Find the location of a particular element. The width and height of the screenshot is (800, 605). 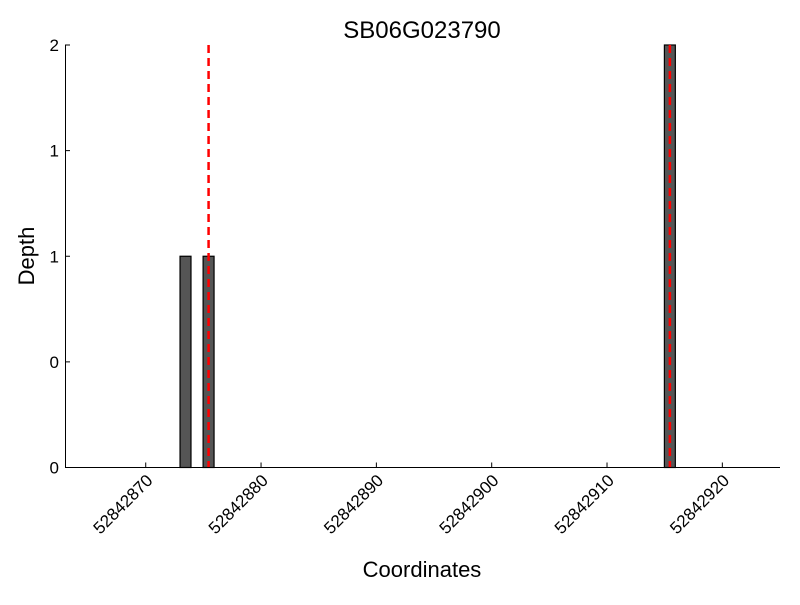

x-tick-label: 52842920 is located at coordinates (699, 504).